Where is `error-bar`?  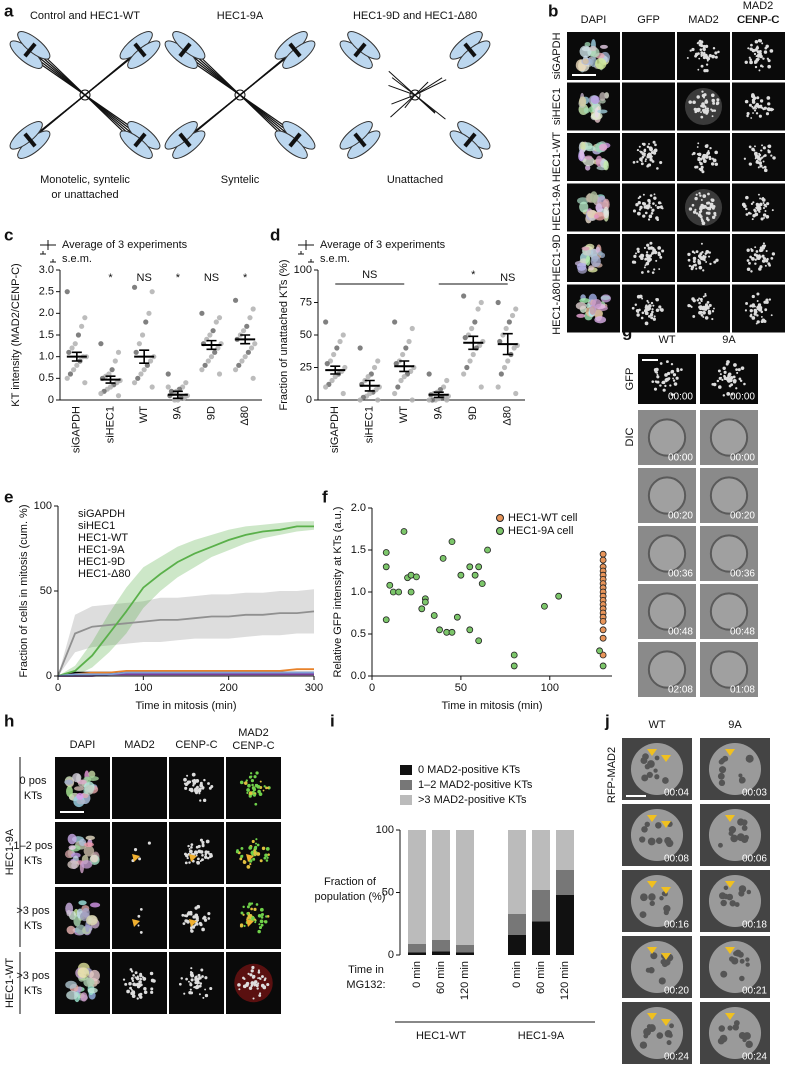
error-bar is located at coordinates (144, 356).